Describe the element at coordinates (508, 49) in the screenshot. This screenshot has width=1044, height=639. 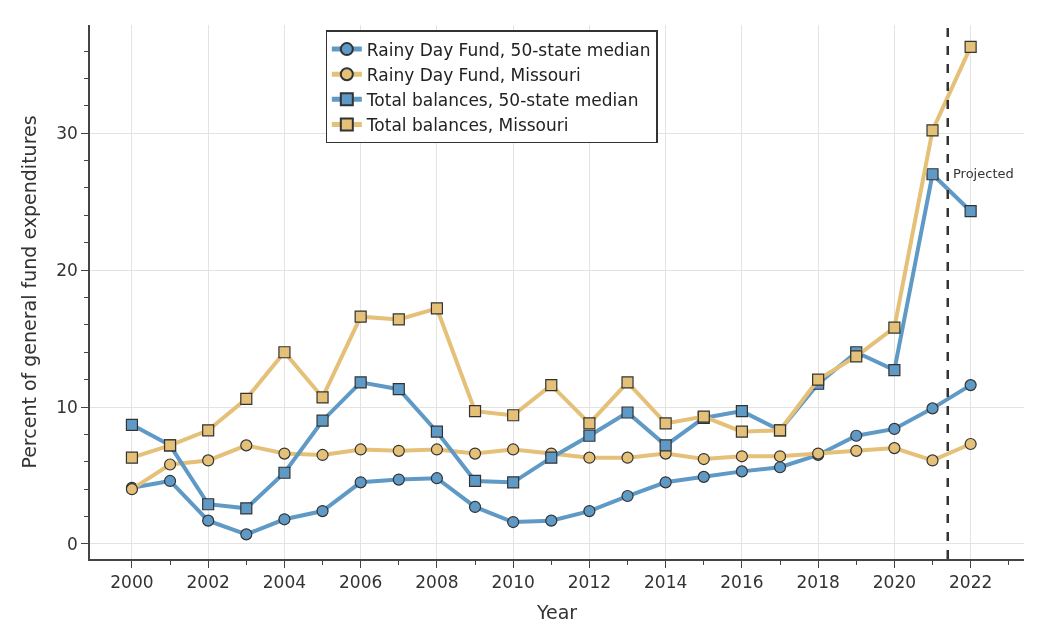
I see `legend-label: Rainy Day Fund, 50-state median` at that location.